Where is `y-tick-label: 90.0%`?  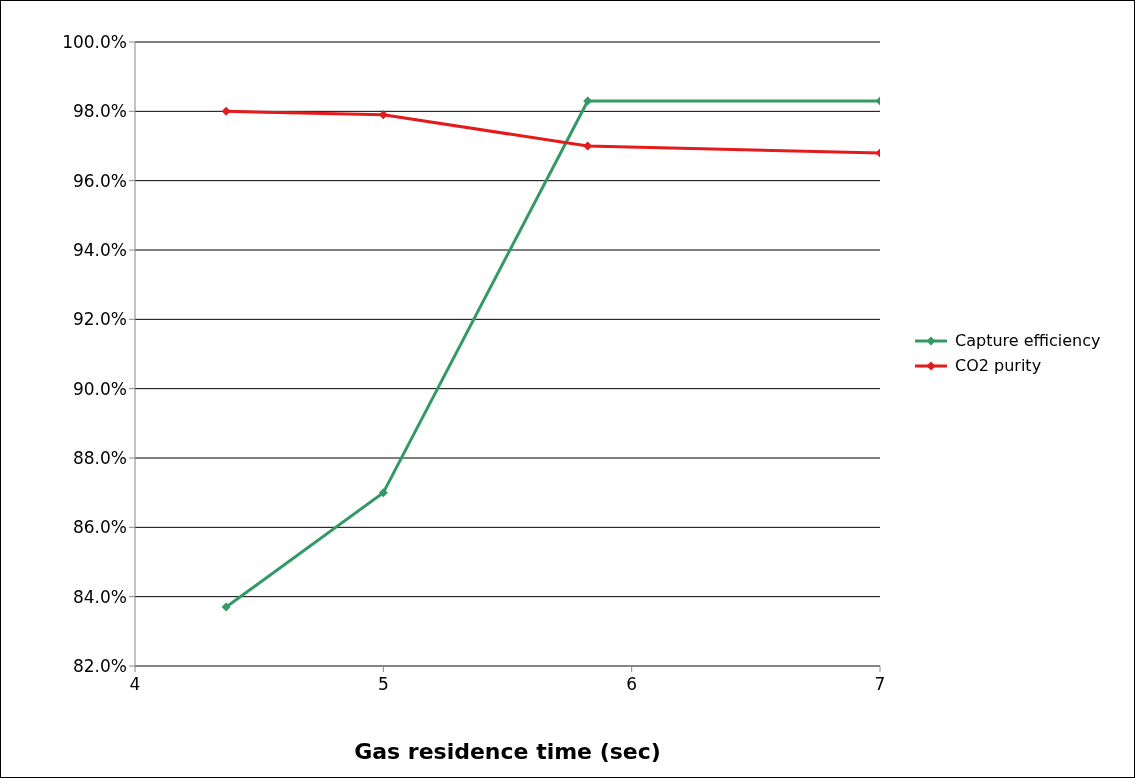 y-tick-label: 90.0% is located at coordinates (99, 388).